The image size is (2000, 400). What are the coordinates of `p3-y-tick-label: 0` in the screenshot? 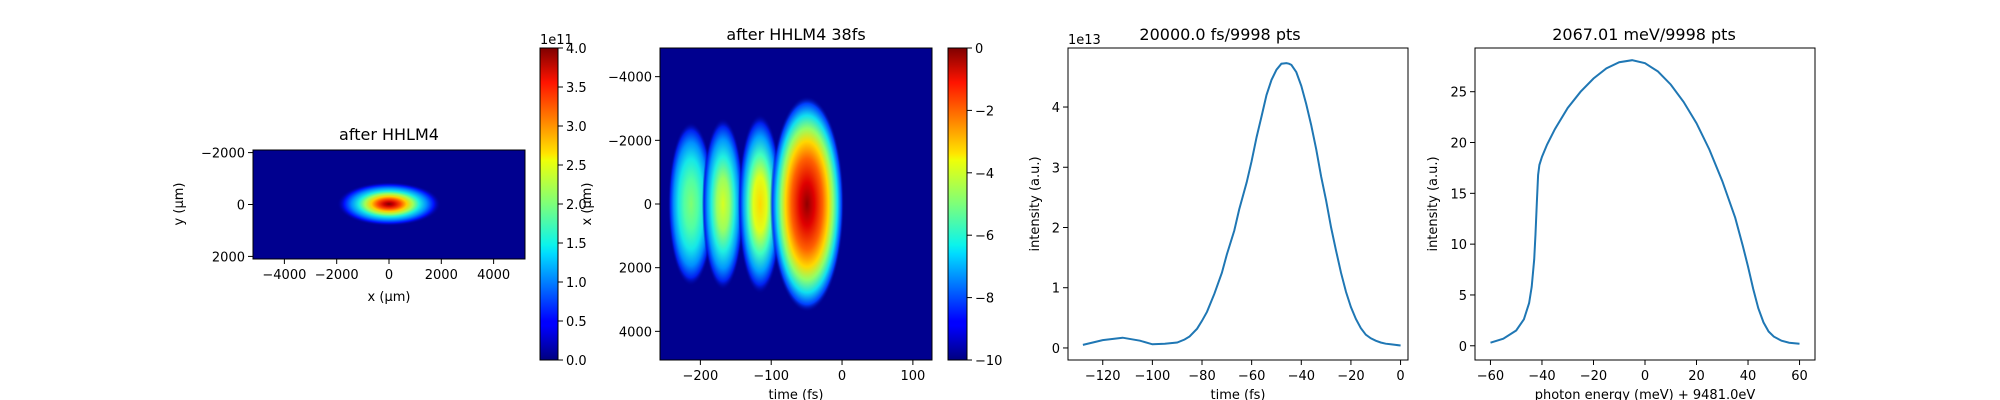 It's located at (1056, 349).